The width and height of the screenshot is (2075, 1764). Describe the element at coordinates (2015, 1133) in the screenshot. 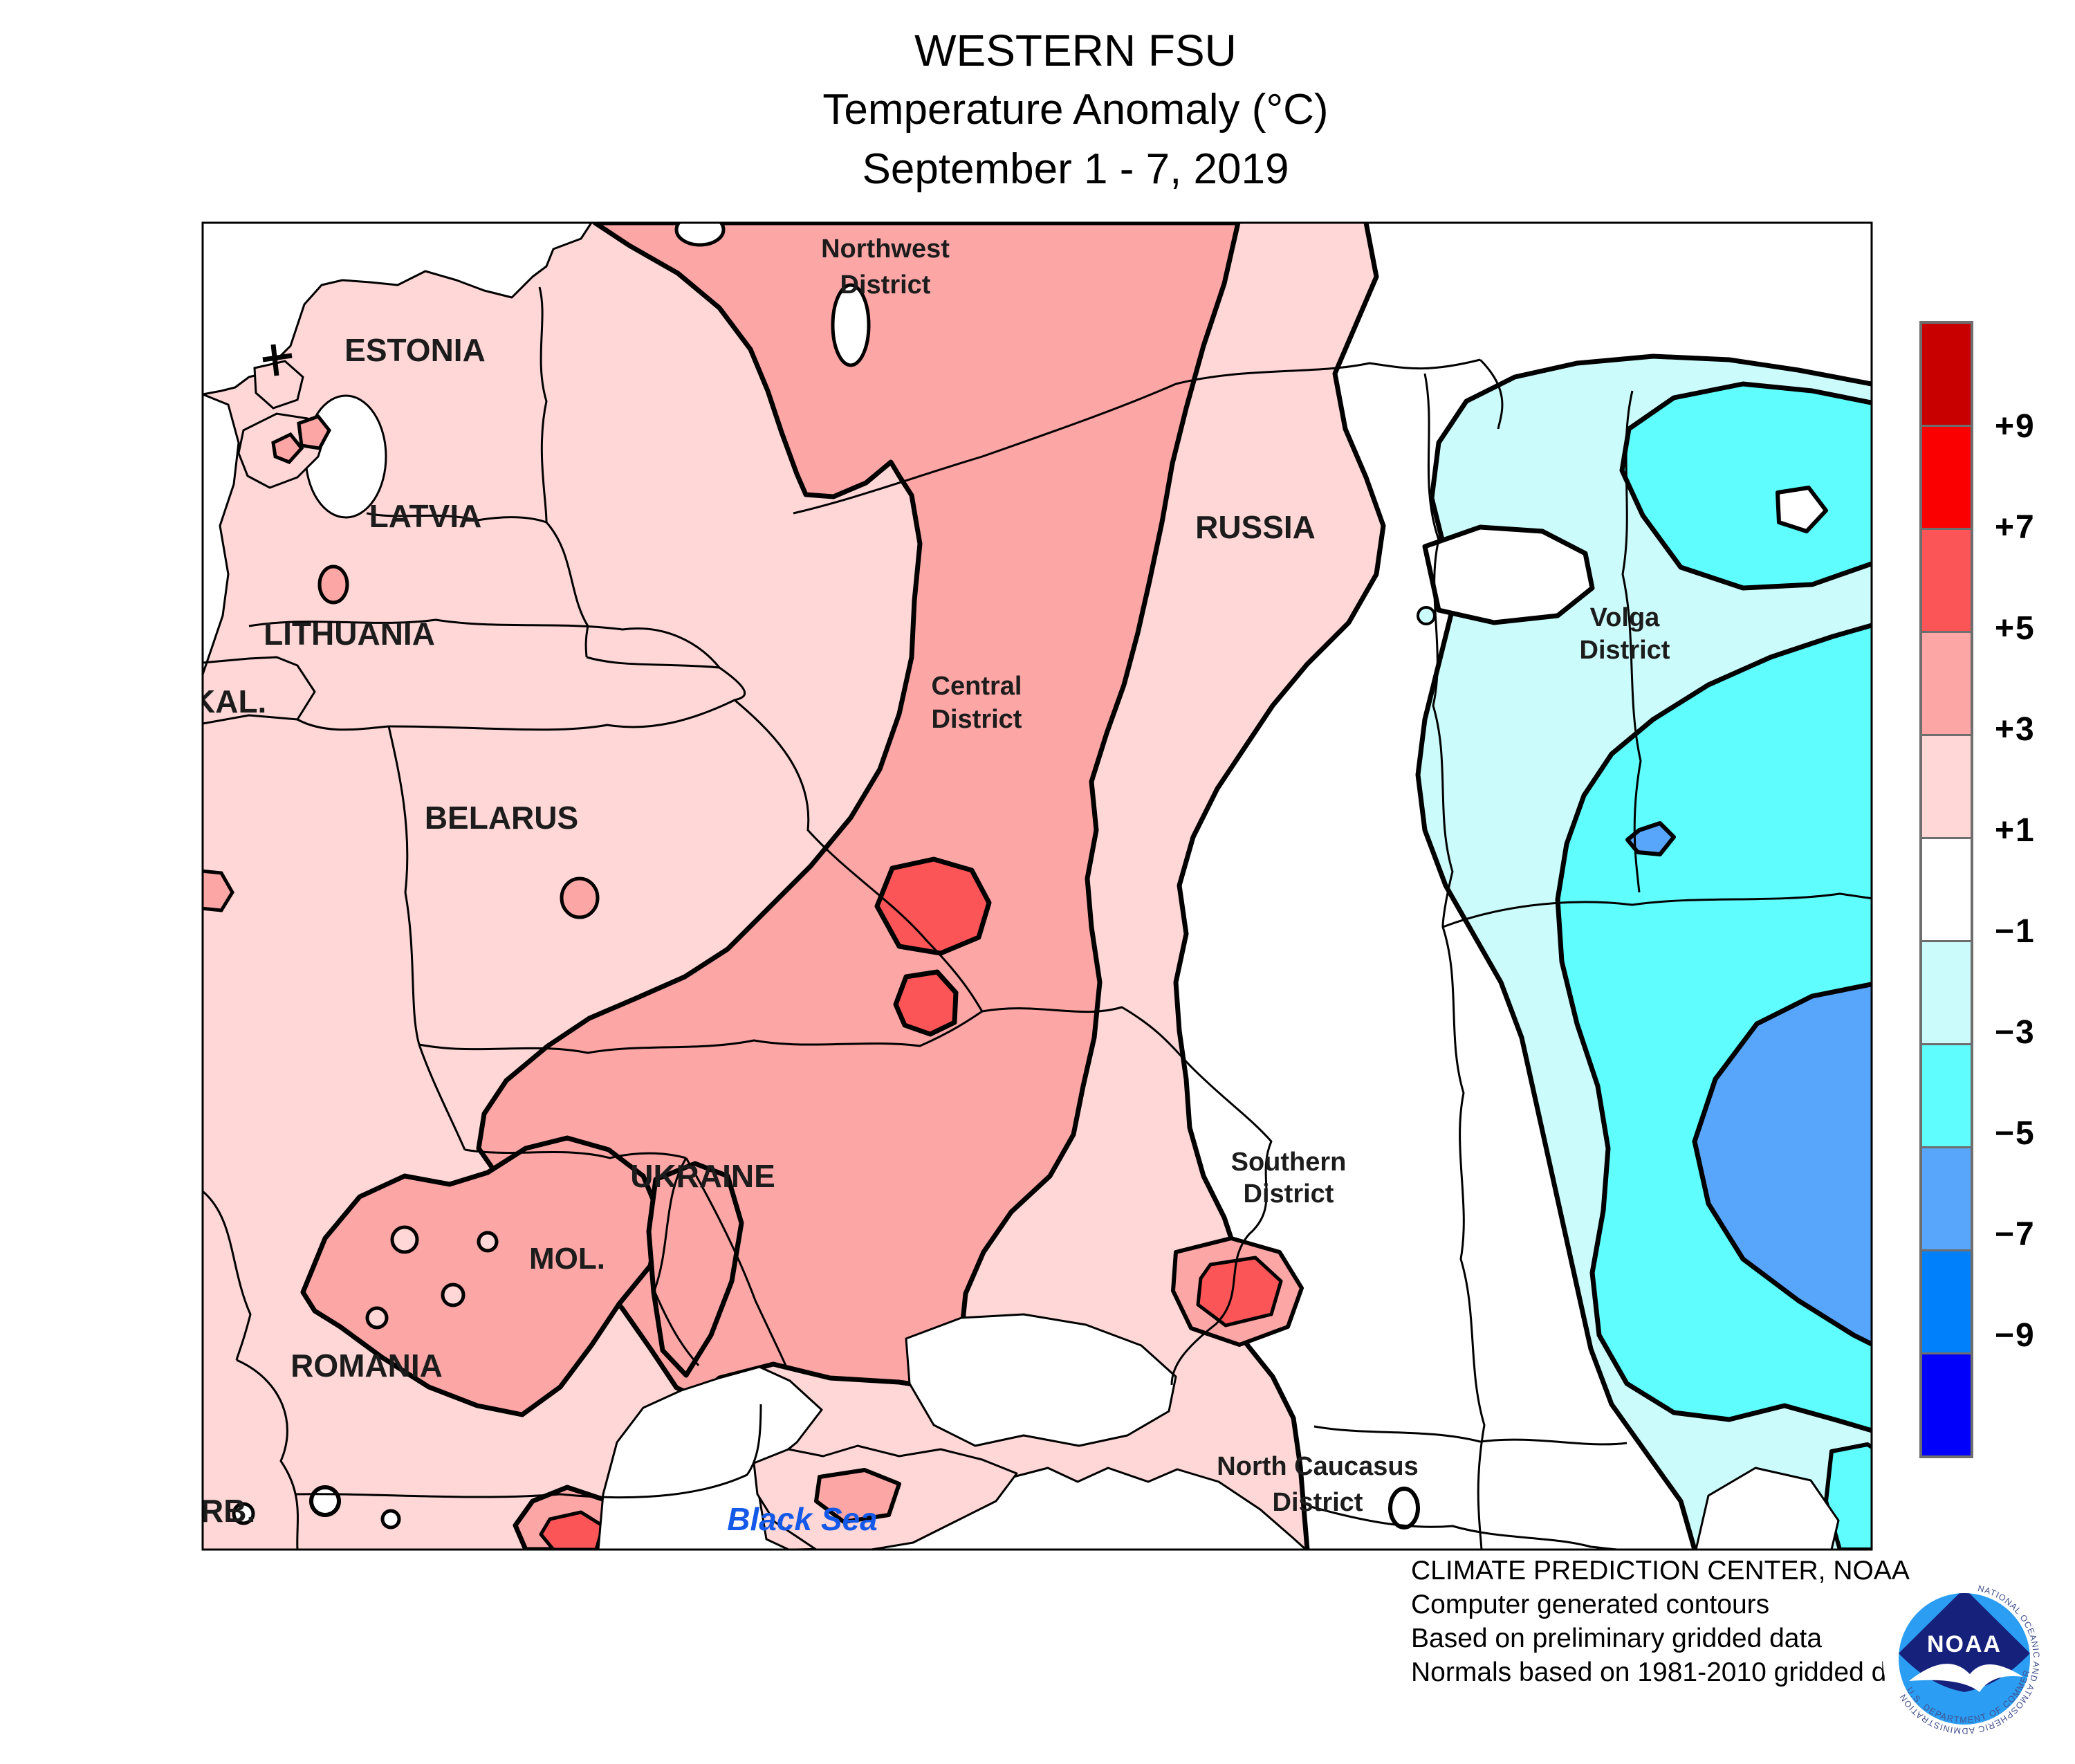

I see `colorbar-tick-m5: −5` at that location.